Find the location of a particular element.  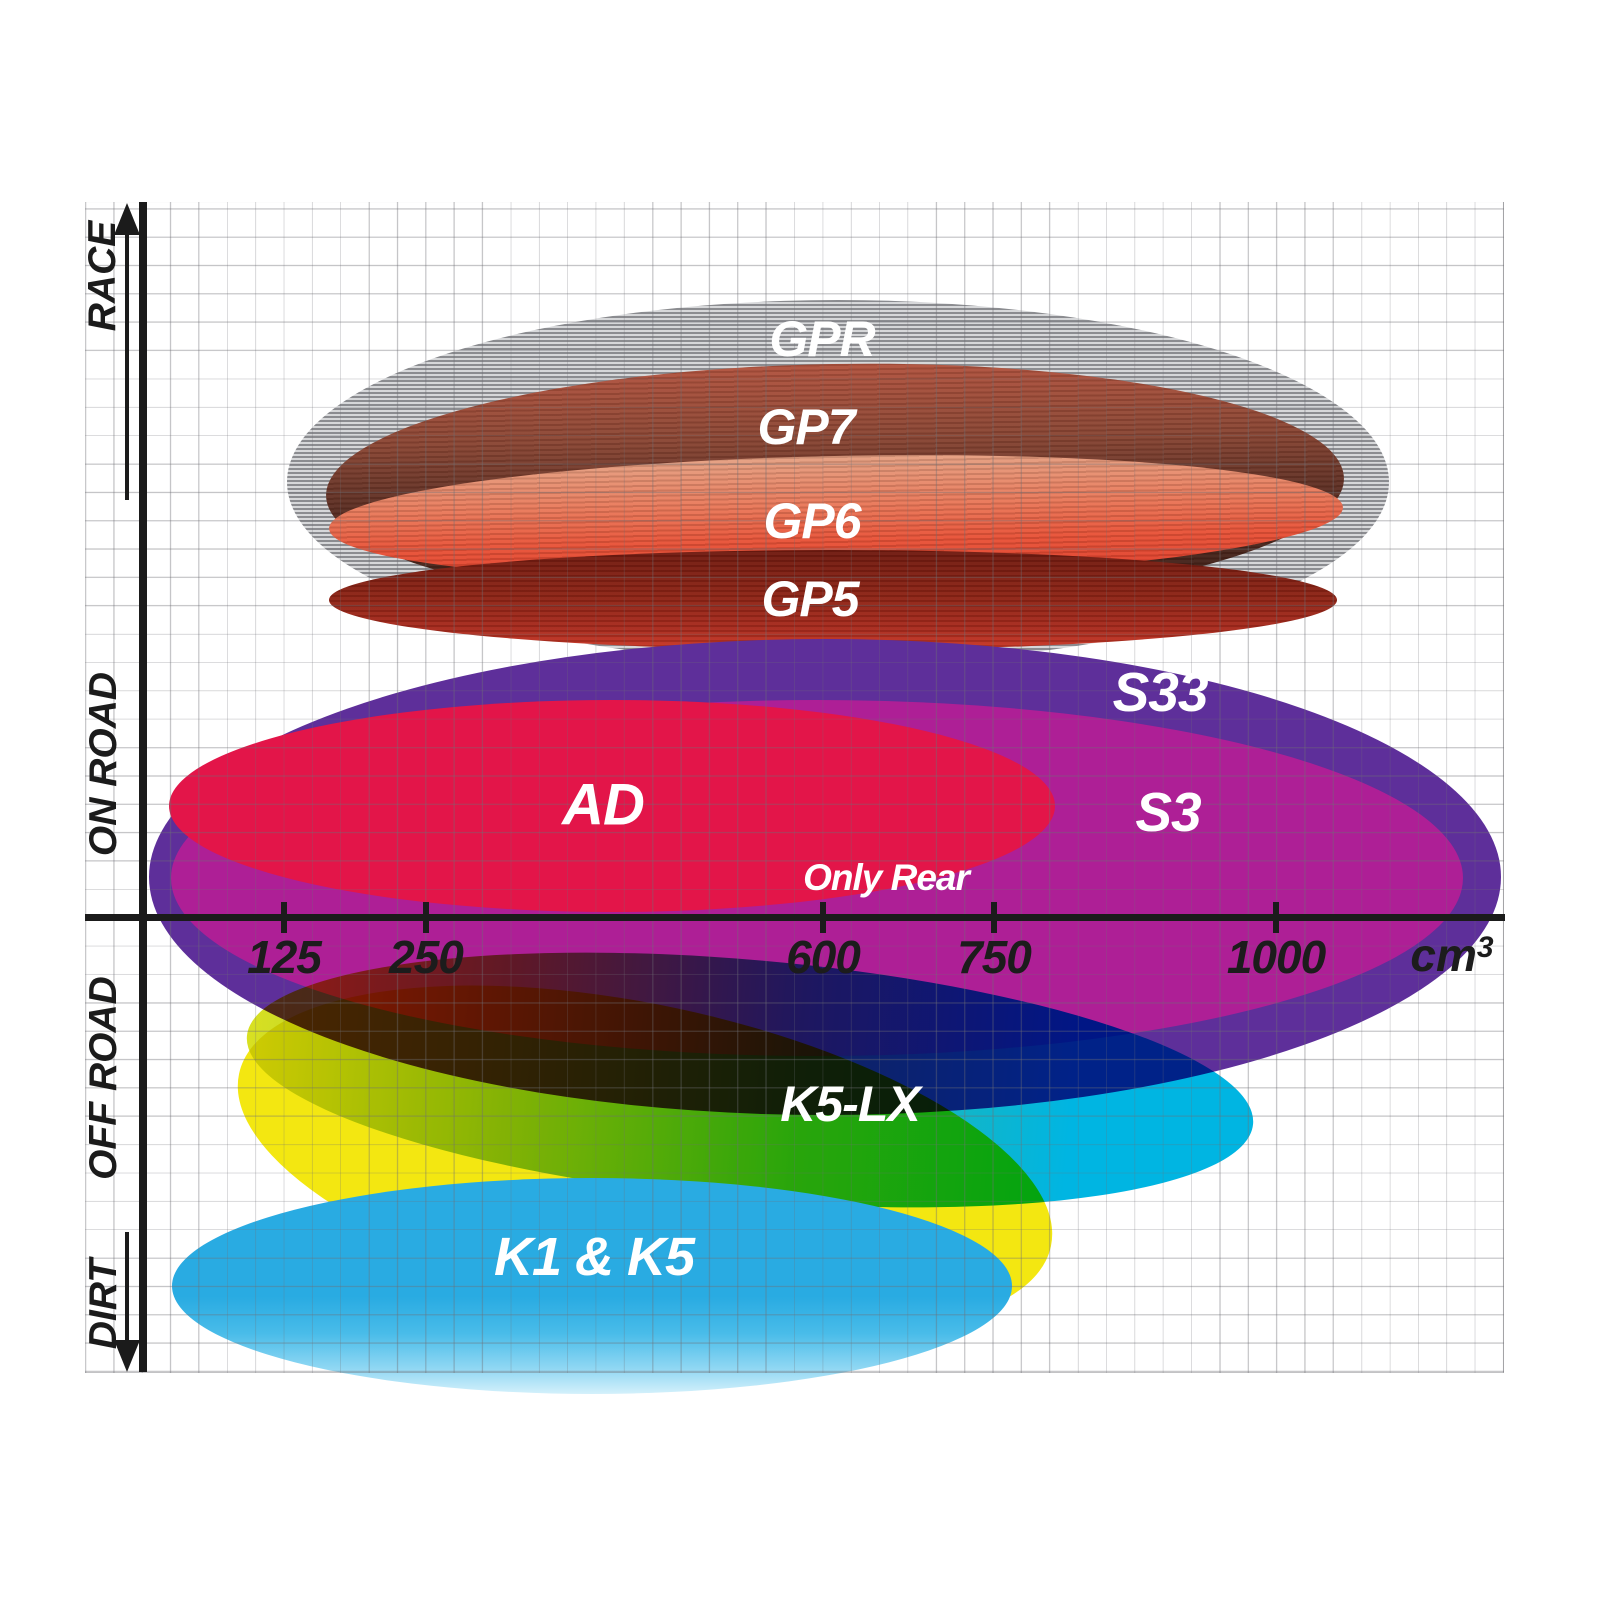

label-gp5: GP5 is located at coordinates (810, 599).